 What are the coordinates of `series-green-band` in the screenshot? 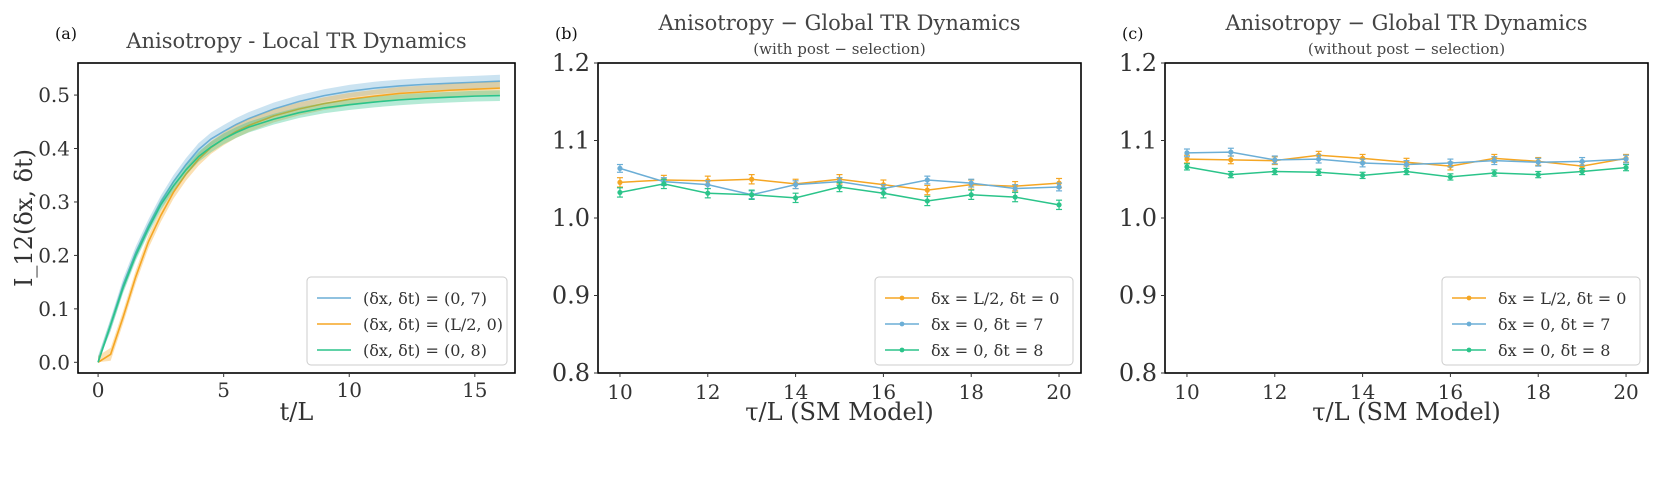 It's located at (299, 226).